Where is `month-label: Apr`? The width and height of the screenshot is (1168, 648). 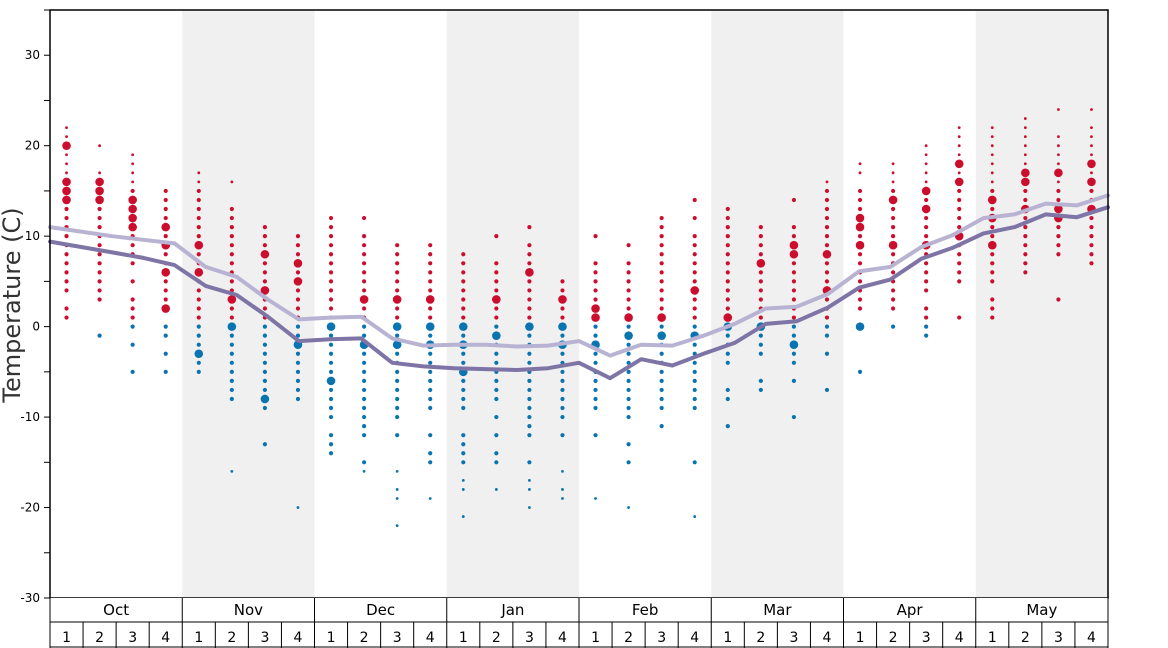 month-label: Apr is located at coordinates (910, 610).